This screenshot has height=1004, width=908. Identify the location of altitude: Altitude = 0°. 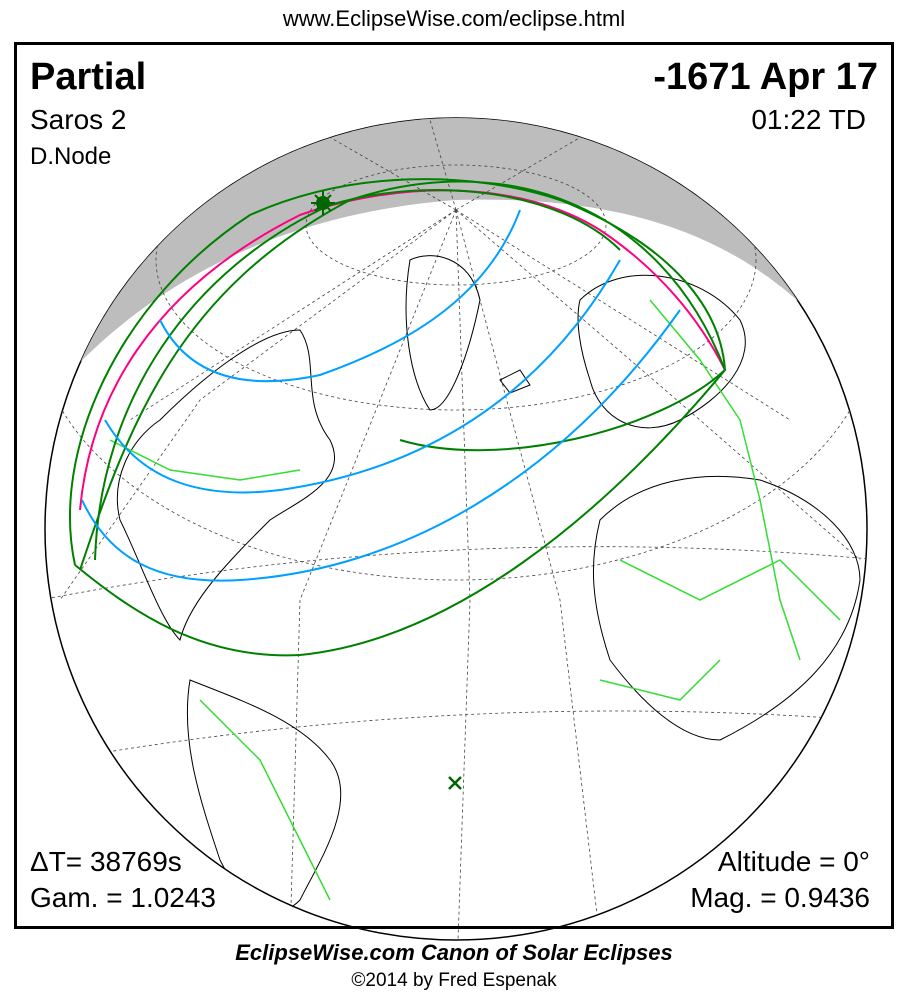
(793, 861).